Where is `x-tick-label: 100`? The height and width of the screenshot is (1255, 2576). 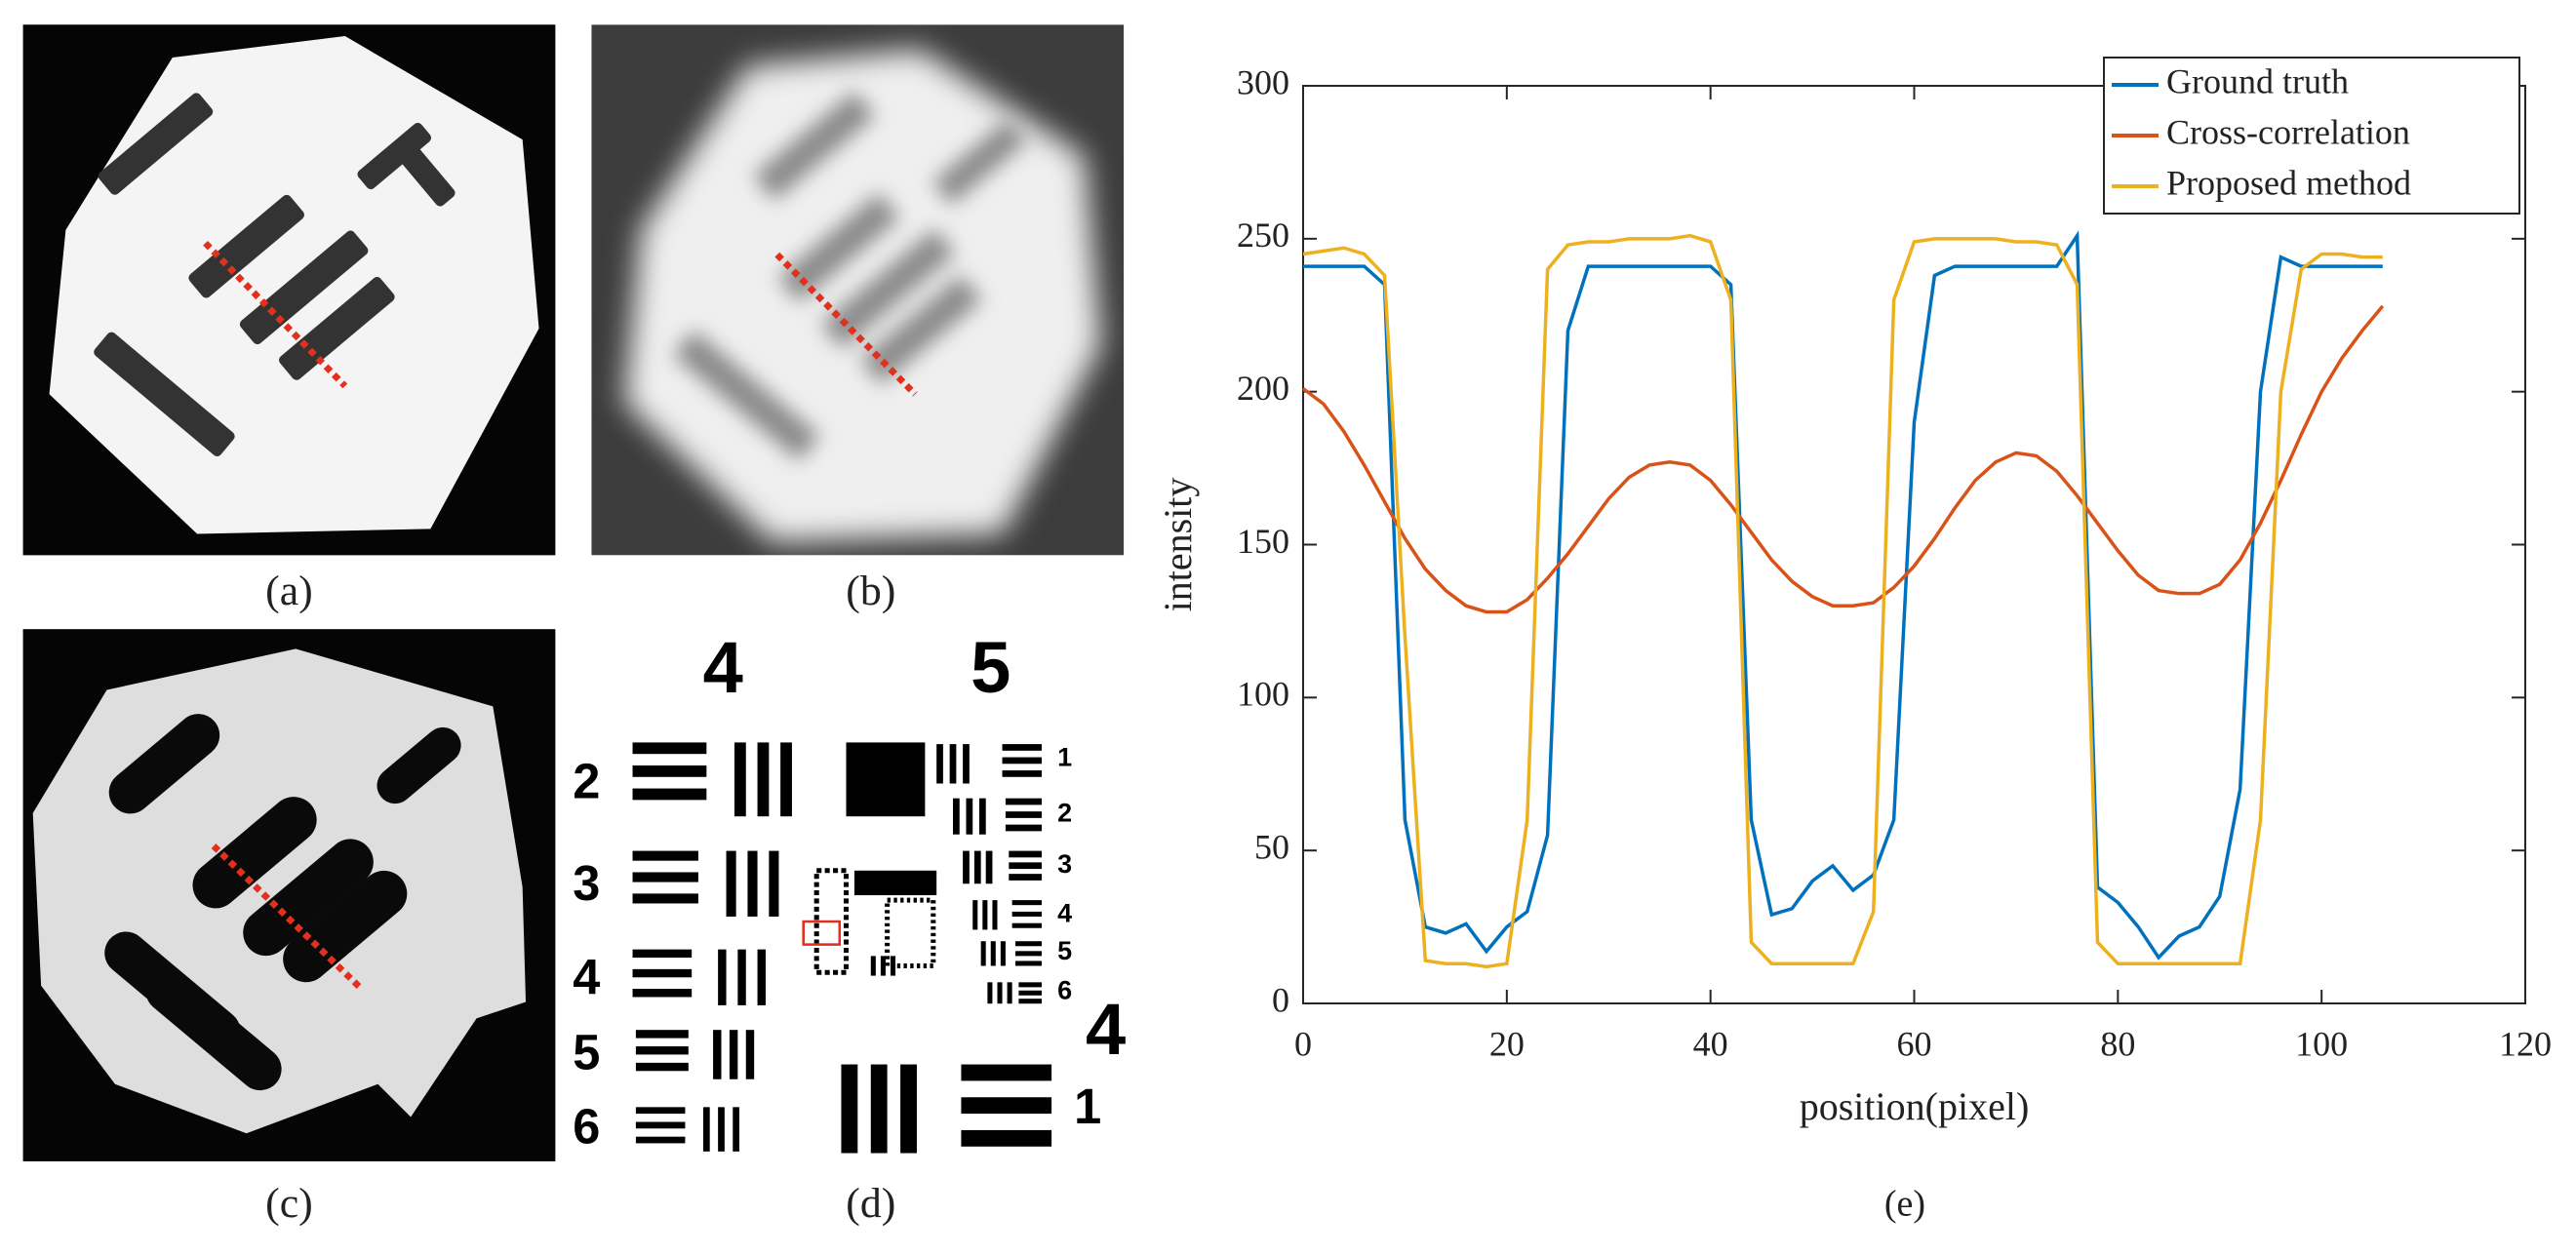 x-tick-label: 100 is located at coordinates (2321, 1043).